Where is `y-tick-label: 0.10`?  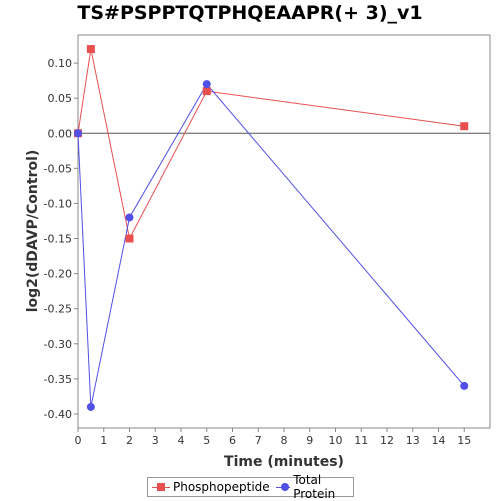
y-tick-label: 0.10 is located at coordinates (60, 63).